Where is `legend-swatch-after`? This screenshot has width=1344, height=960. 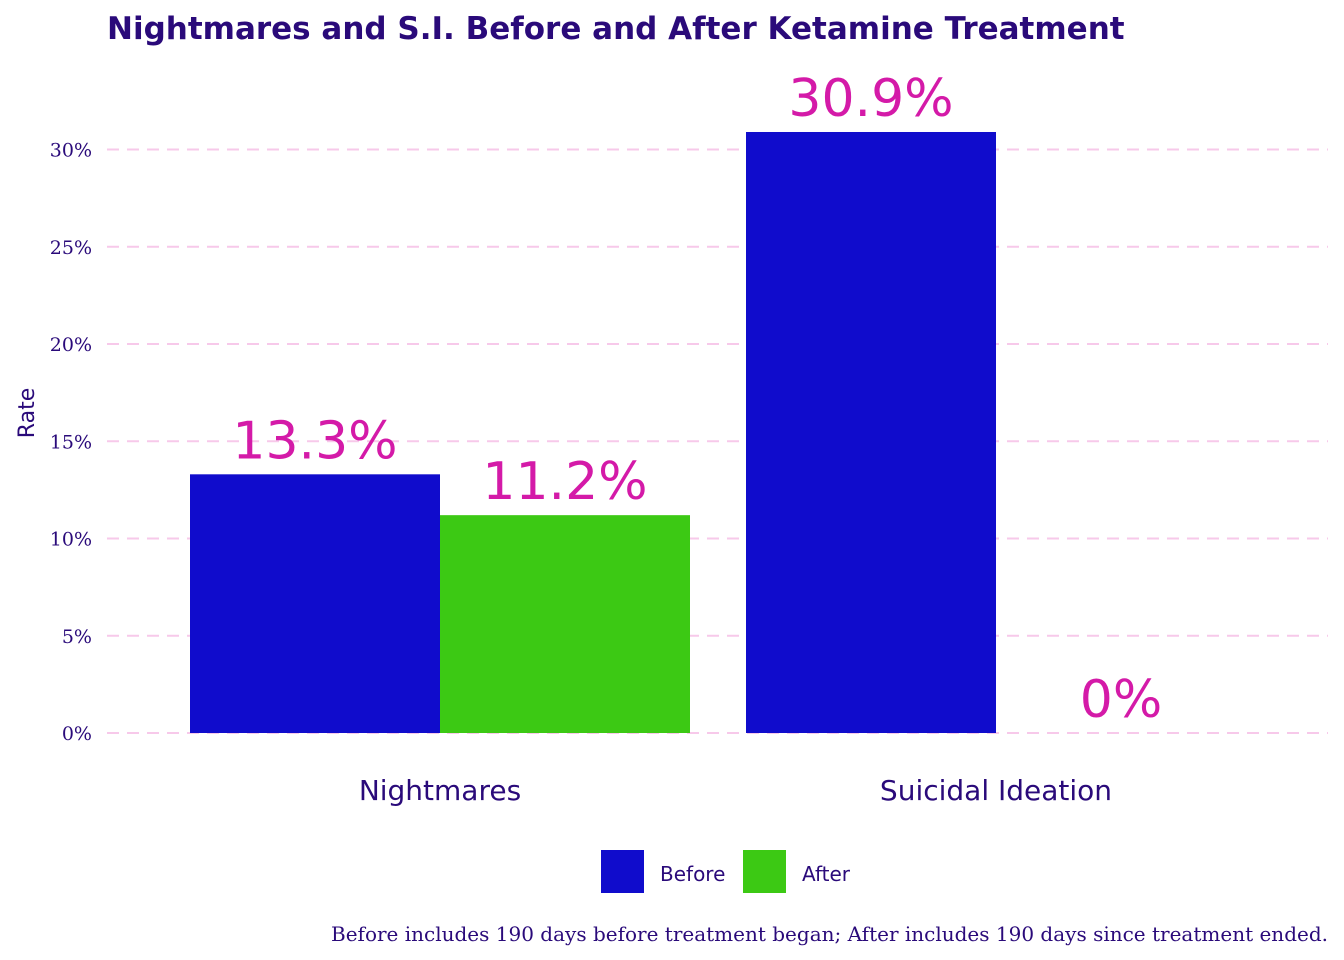
legend-swatch-after is located at coordinates (764, 871).